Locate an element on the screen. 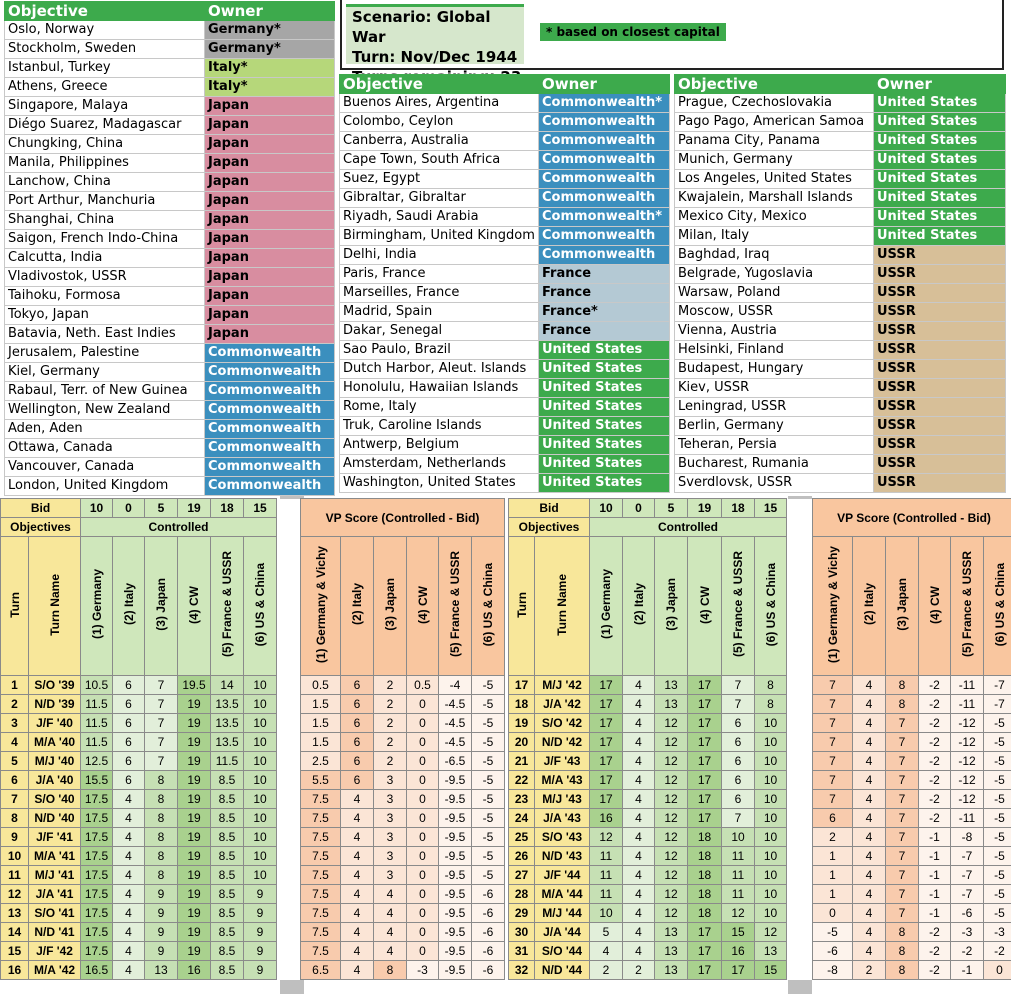 This screenshot has width=1011, height=994. turn-name: M/A '44 is located at coordinates (562, 894).